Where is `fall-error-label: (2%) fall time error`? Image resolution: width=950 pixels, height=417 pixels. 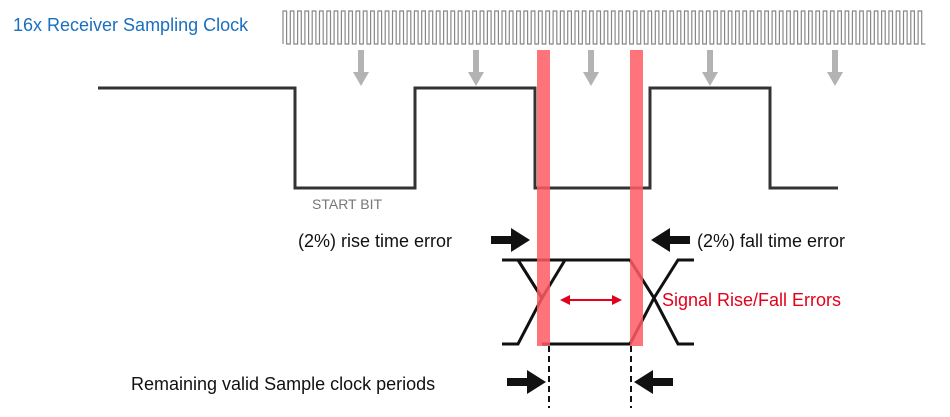
fall-error-label: (2%) fall time error is located at coordinates (771, 241).